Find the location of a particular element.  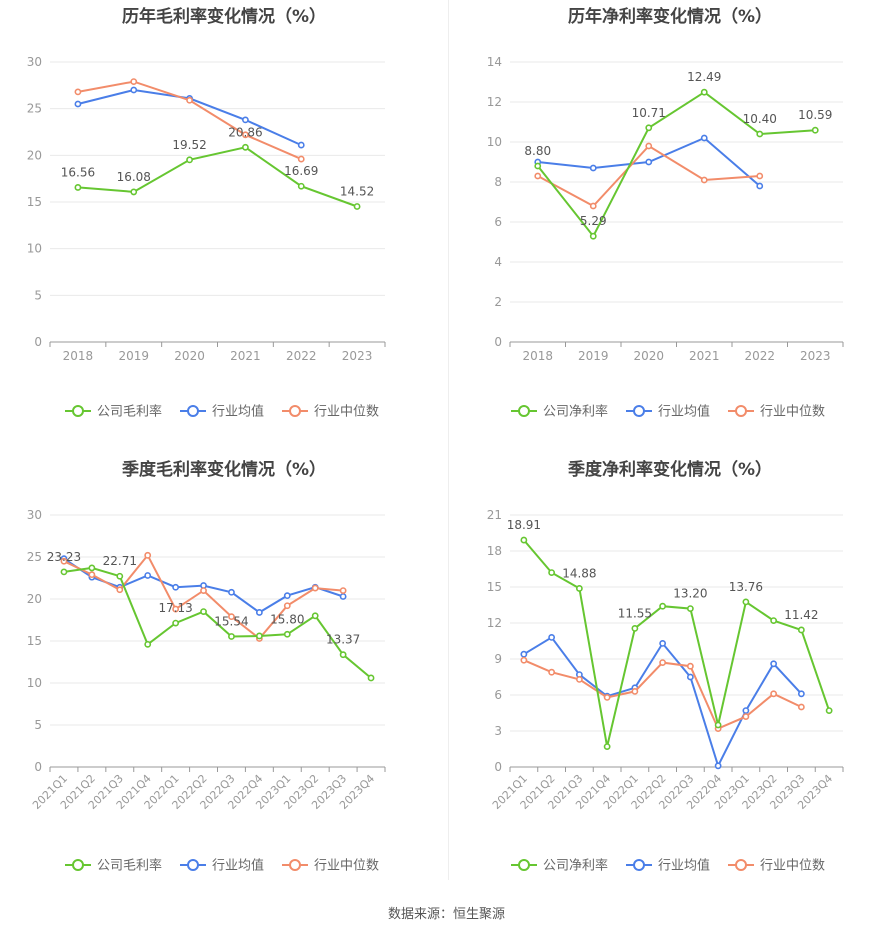

data-label: 10.59 is located at coordinates (815, 115).